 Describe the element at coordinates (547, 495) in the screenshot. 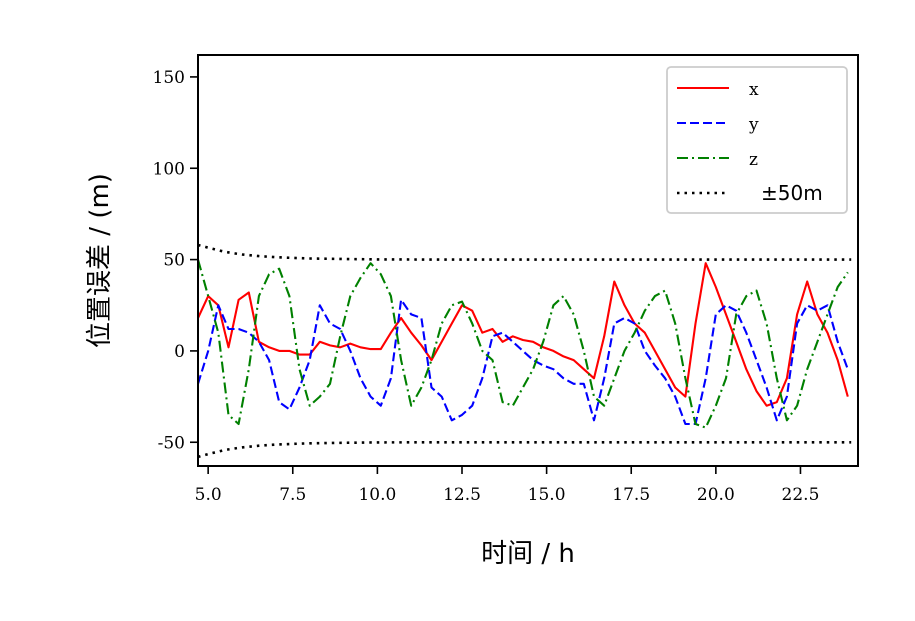

I see `x-tick-label: 15.0` at that location.